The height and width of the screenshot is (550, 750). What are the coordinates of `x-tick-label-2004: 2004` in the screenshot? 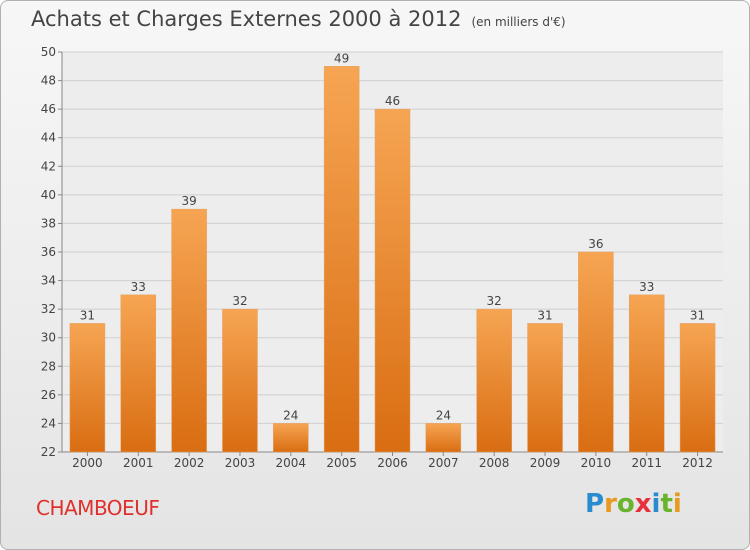 It's located at (291, 463).